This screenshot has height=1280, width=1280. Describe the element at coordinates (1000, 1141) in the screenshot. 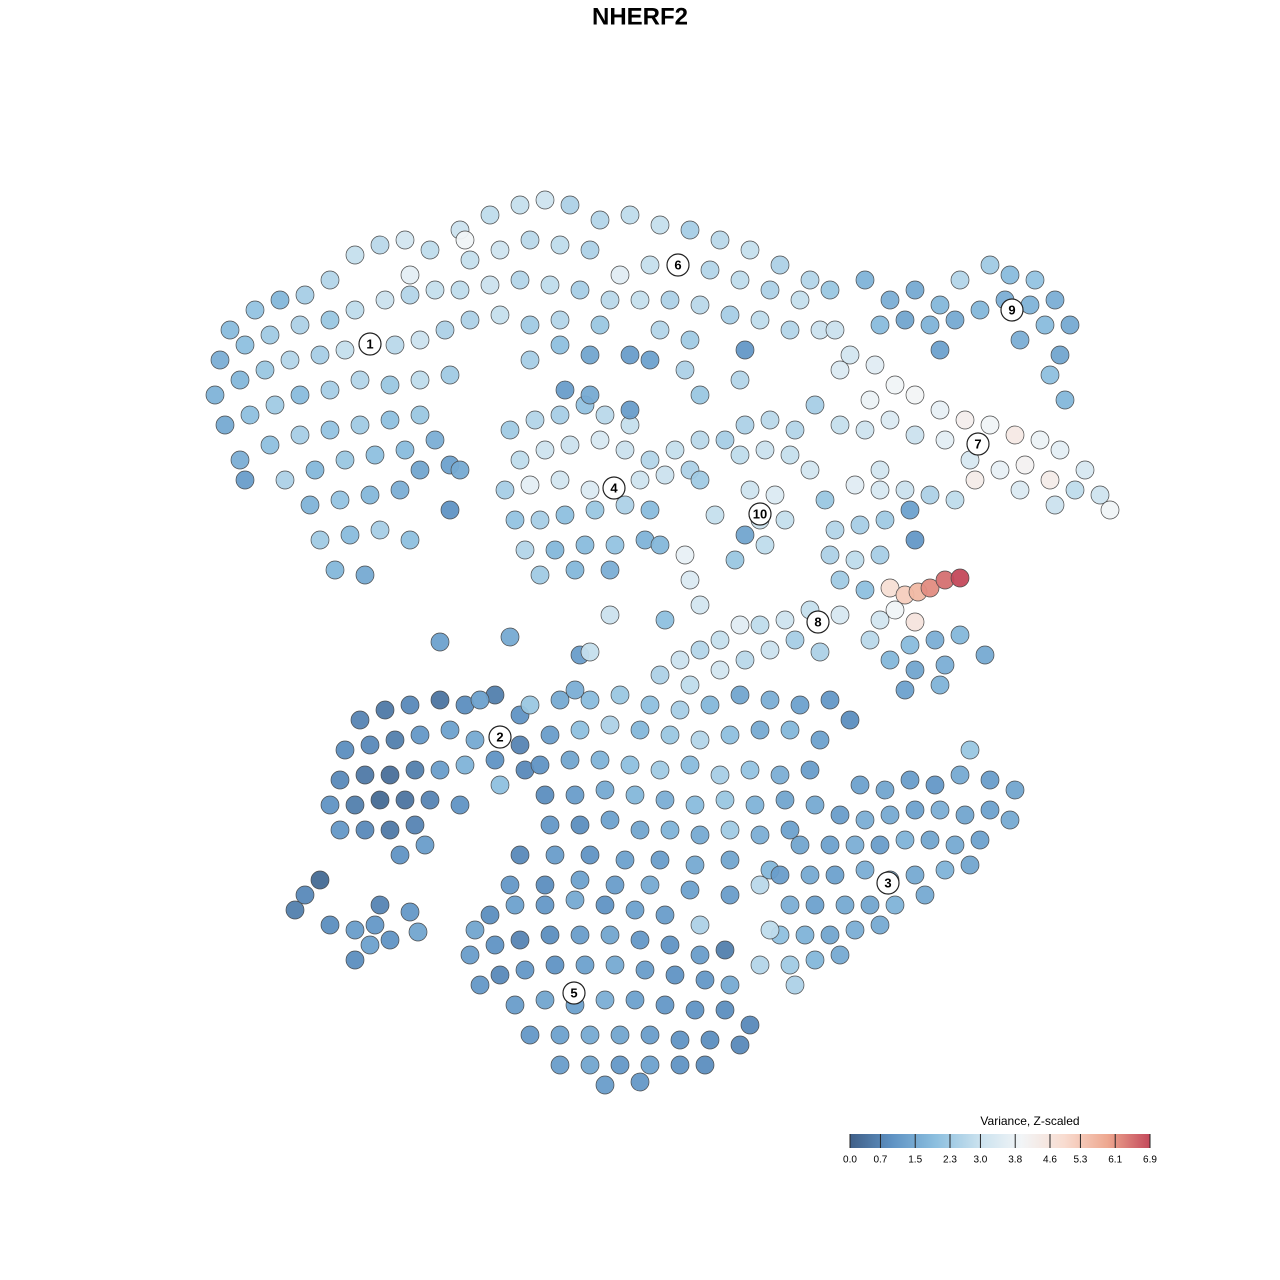

I see `colorbar-gradient` at that location.